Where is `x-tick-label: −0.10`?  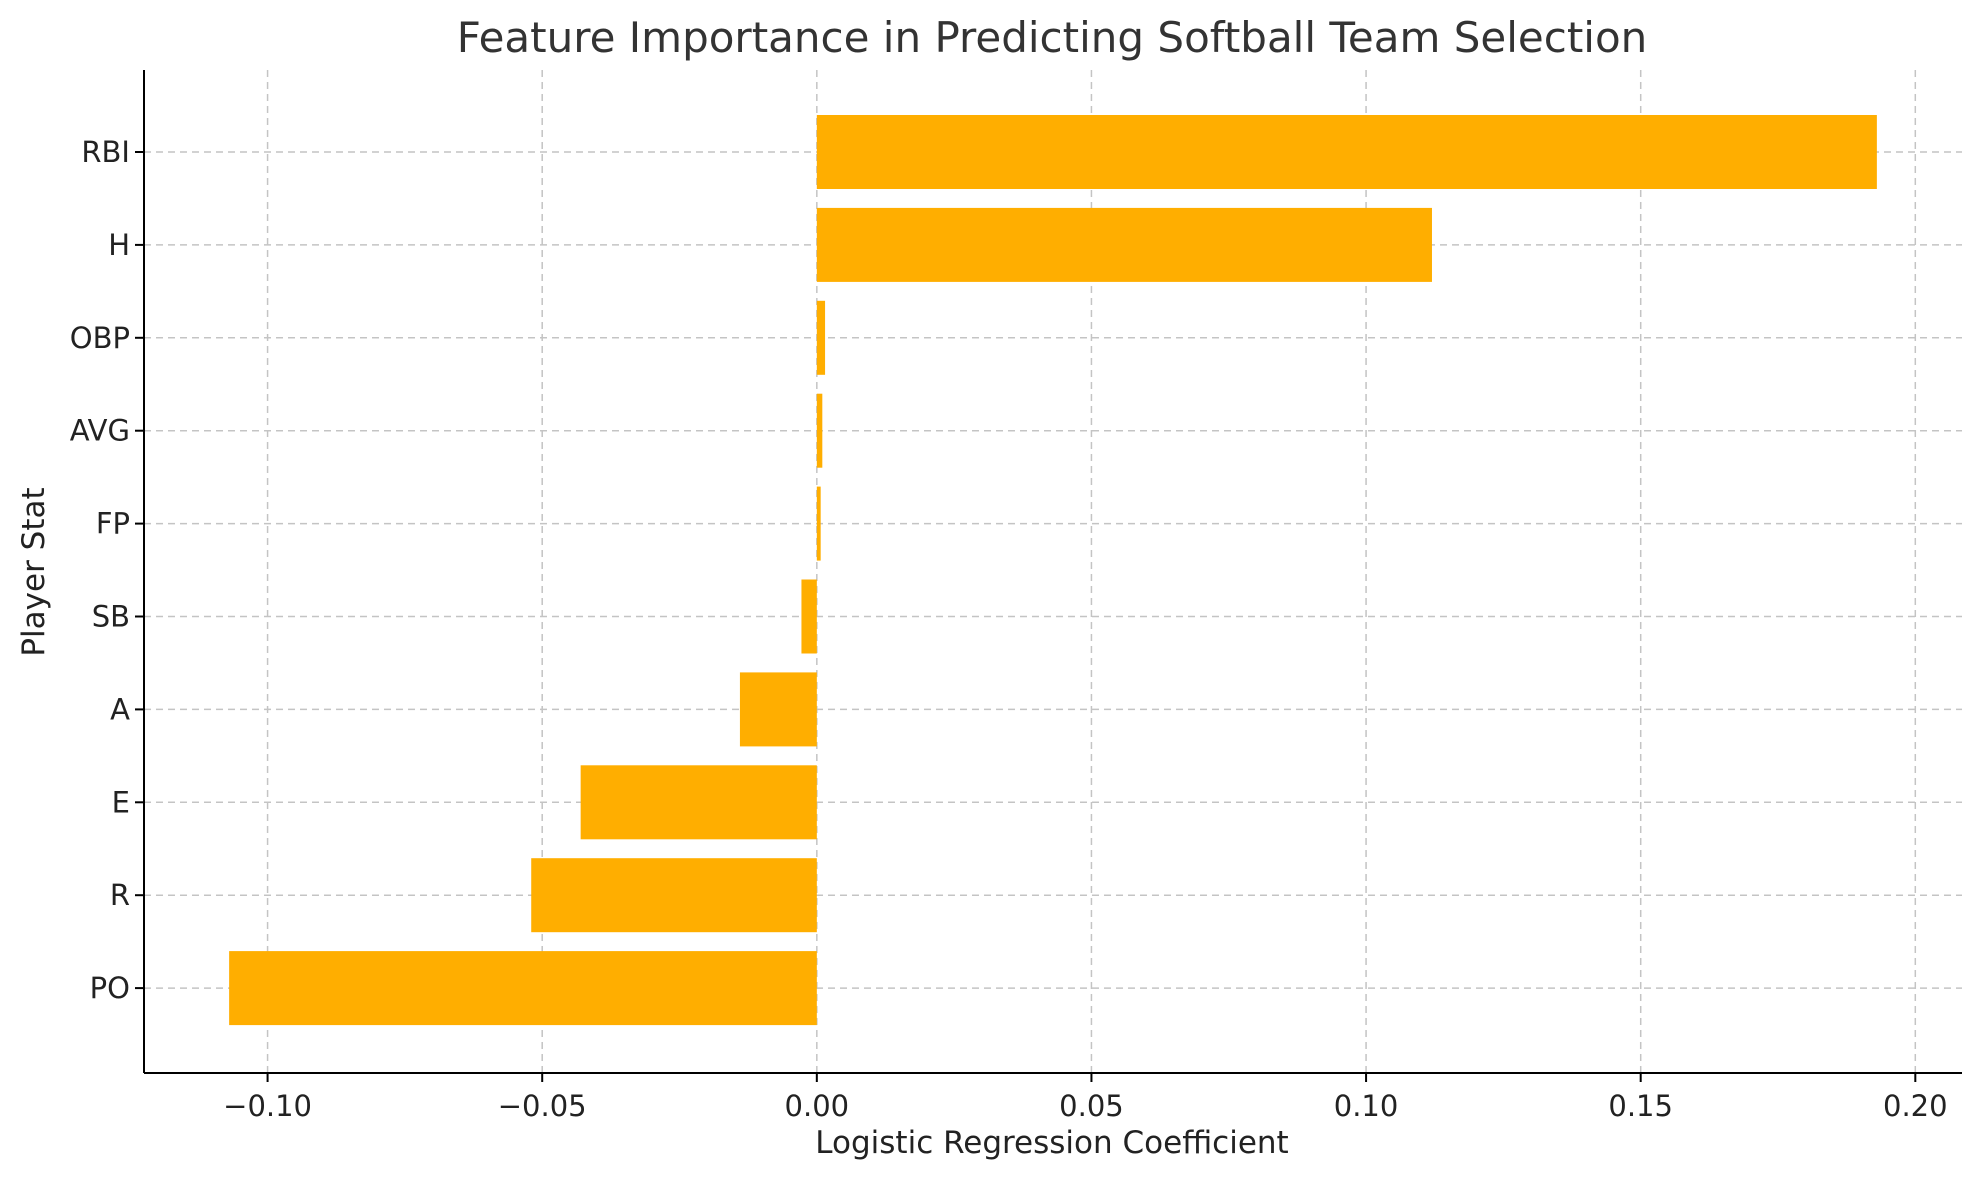 x-tick-label: −0.10 is located at coordinates (267, 1106).